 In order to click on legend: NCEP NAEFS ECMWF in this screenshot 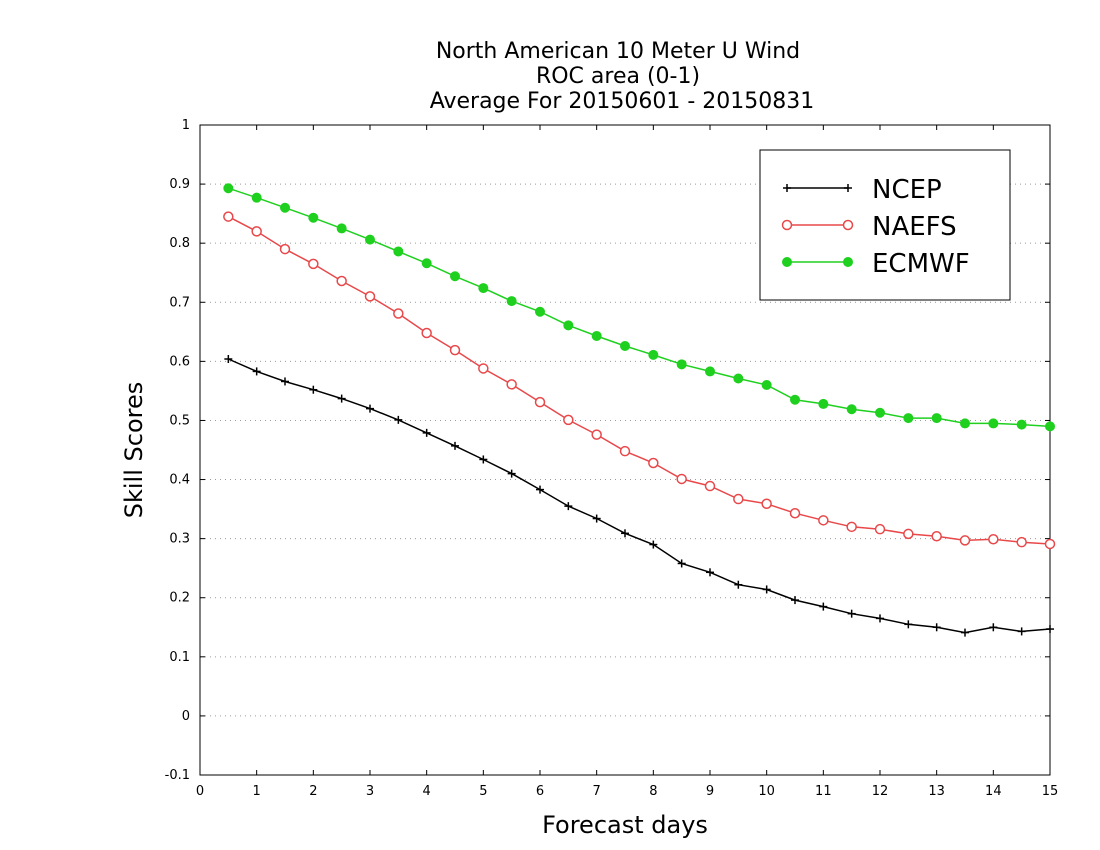, I will do `click(885, 225)`.